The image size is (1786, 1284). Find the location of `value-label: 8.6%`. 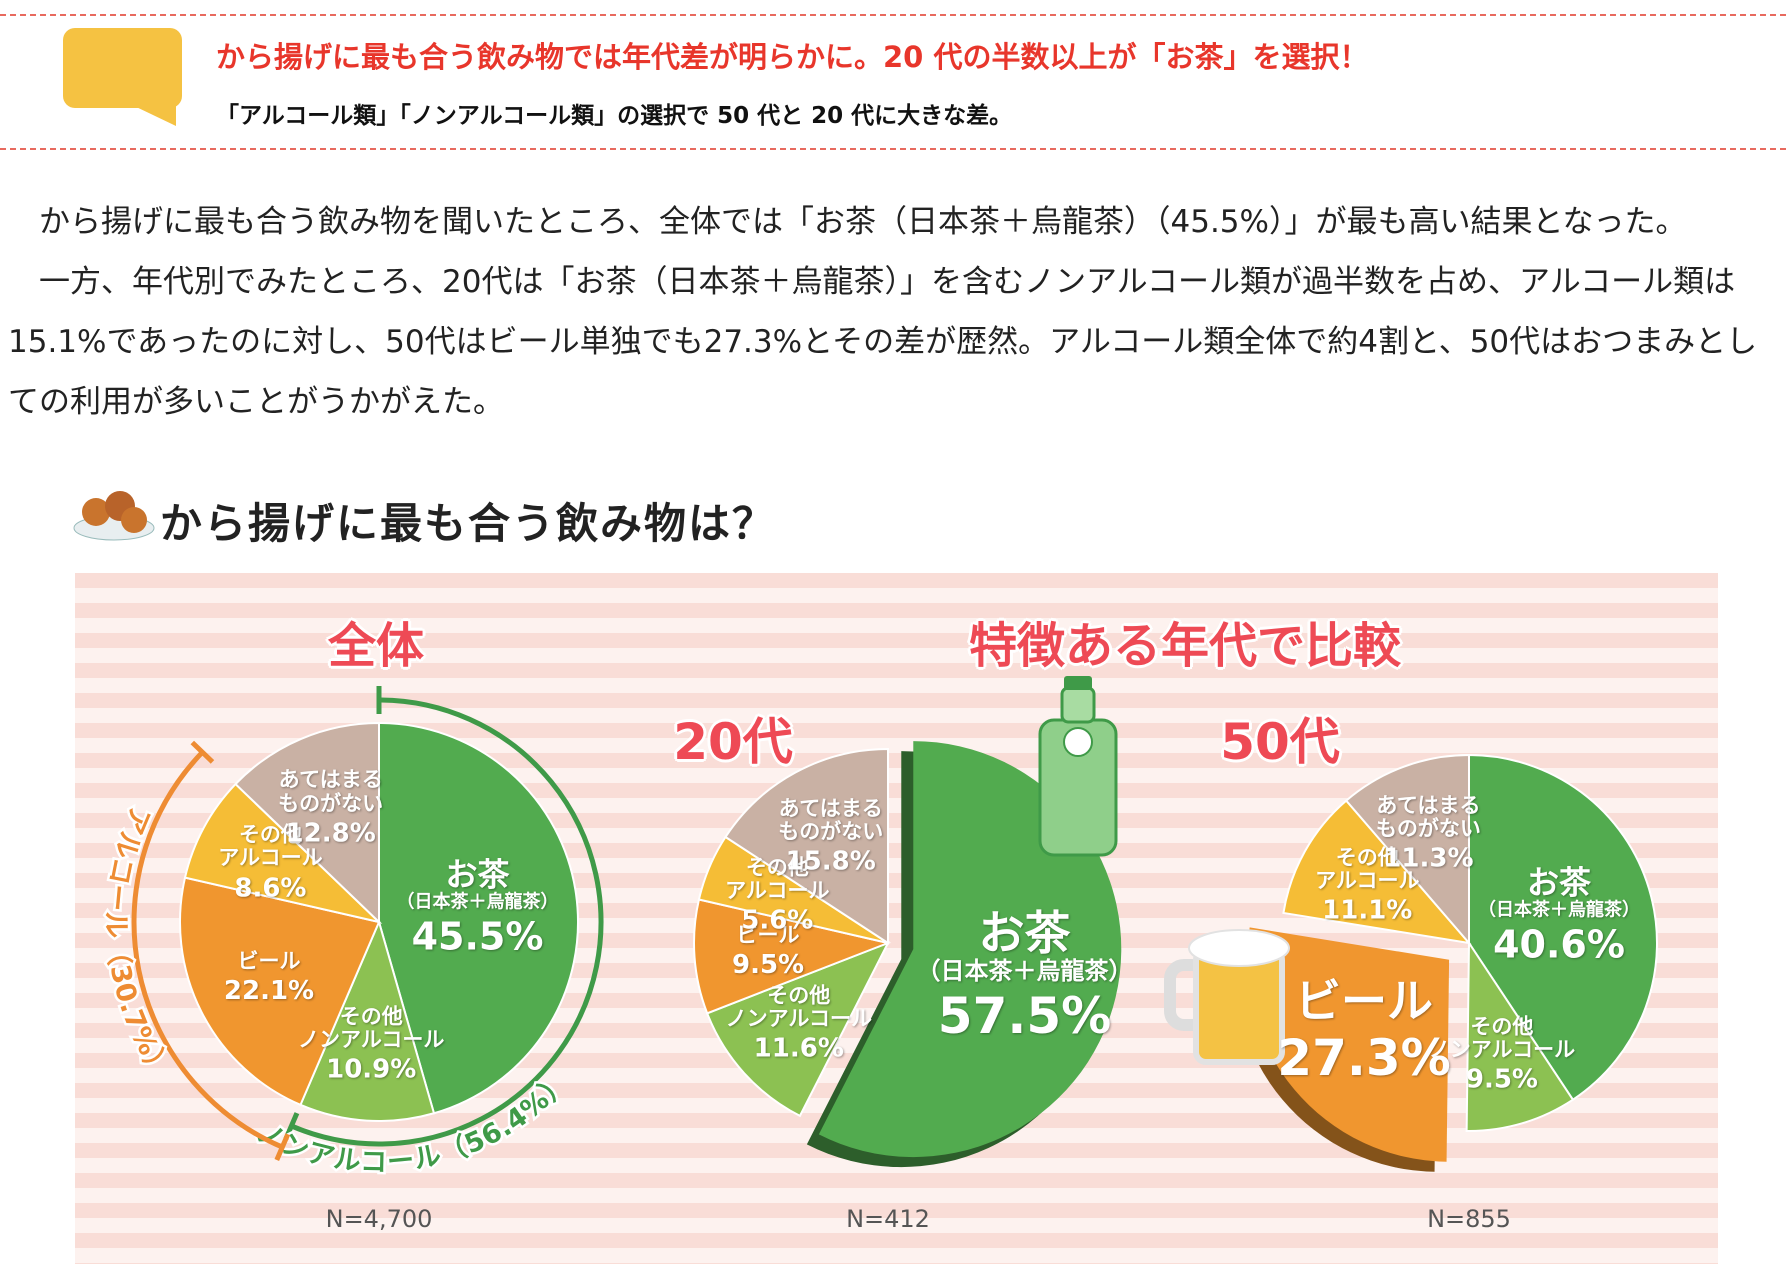

value-label: 8.6% is located at coordinates (270, 888).